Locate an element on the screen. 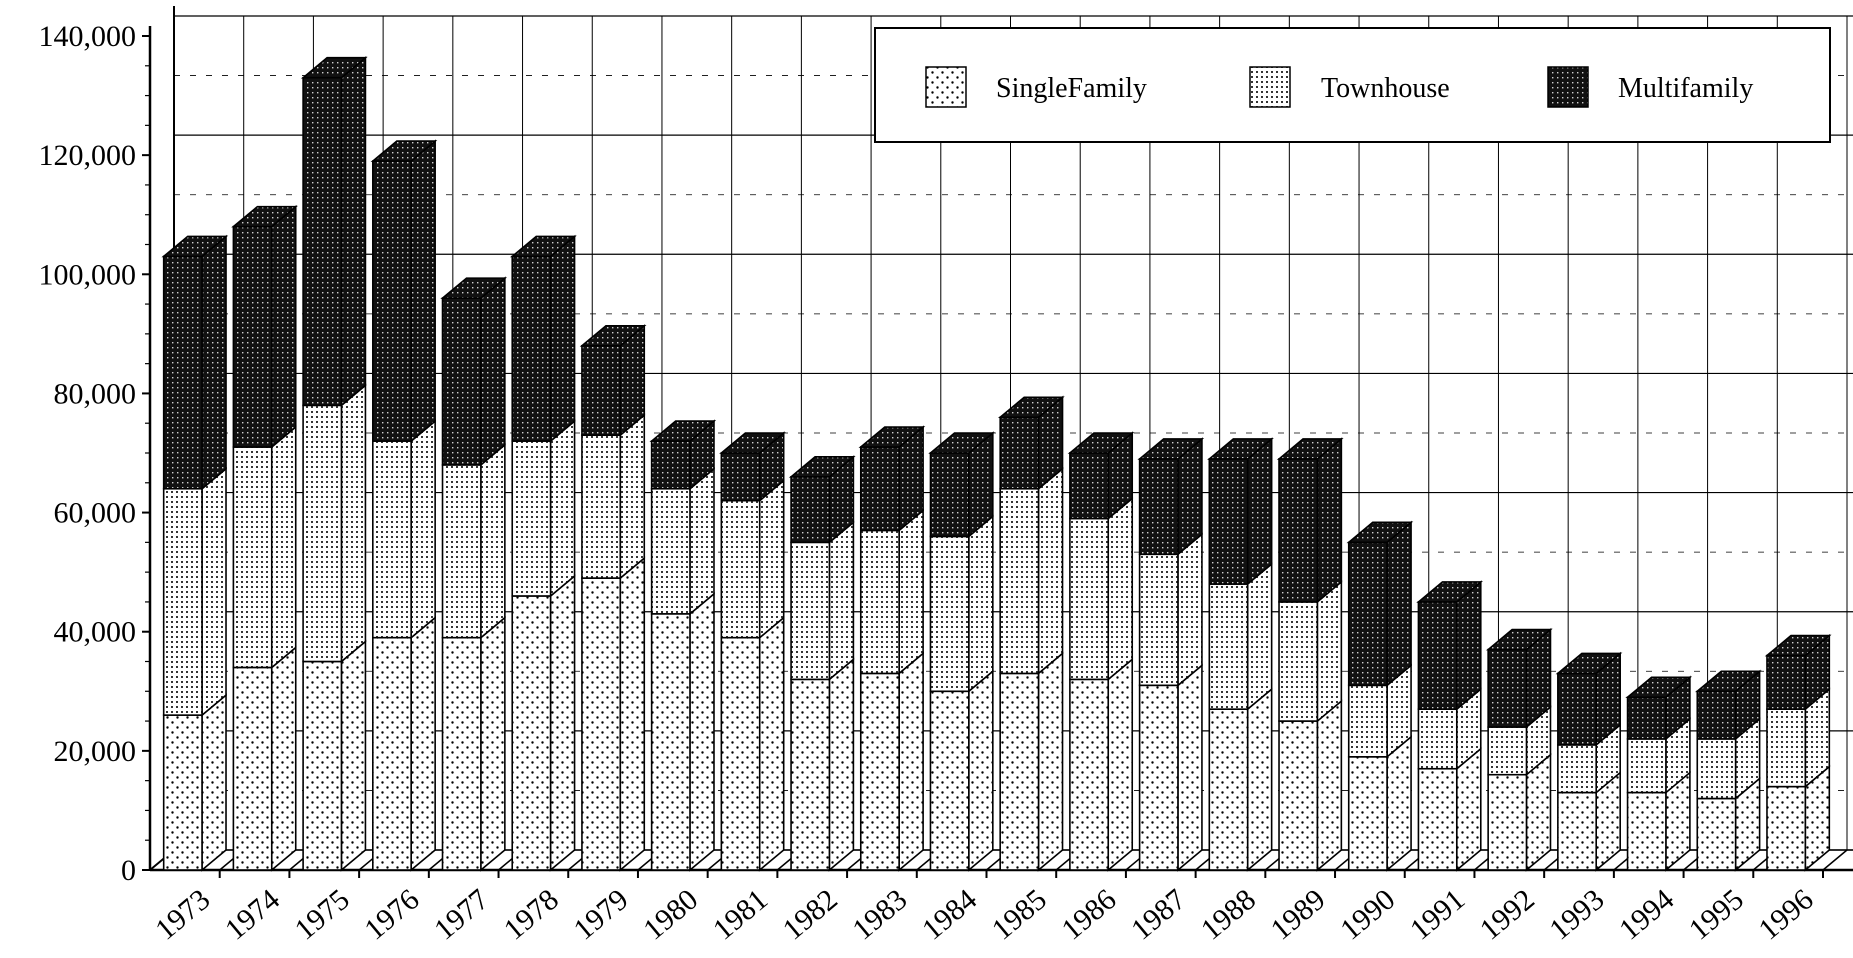 This screenshot has width=1853, height=958. legend-label-singlefamily: SingleFamily is located at coordinates (1071, 88).